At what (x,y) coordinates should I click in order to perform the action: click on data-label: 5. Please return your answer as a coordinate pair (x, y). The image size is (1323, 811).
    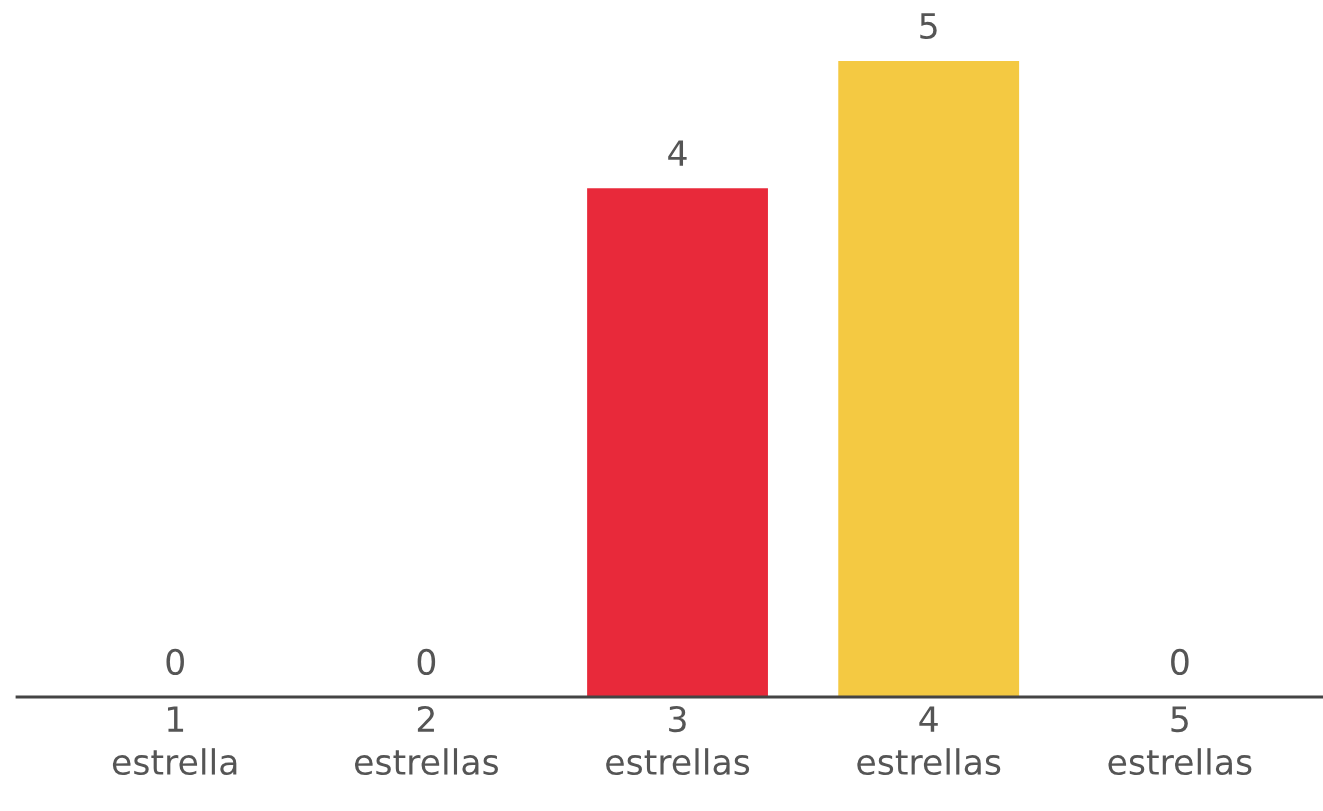
    Looking at the image, I should click on (928, 26).